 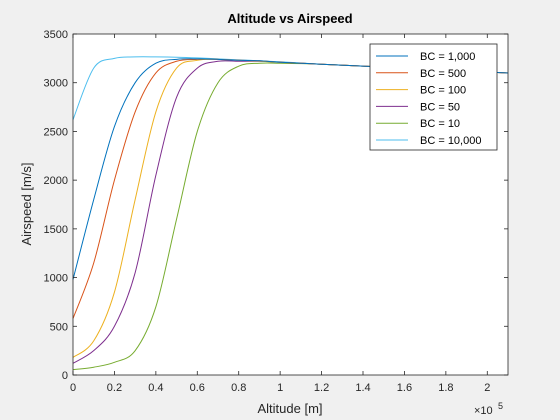 What do you see at coordinates (238, 388) in the screenshot?
I see `x-tick-label: 0.8` at bounding box center [238, 388].